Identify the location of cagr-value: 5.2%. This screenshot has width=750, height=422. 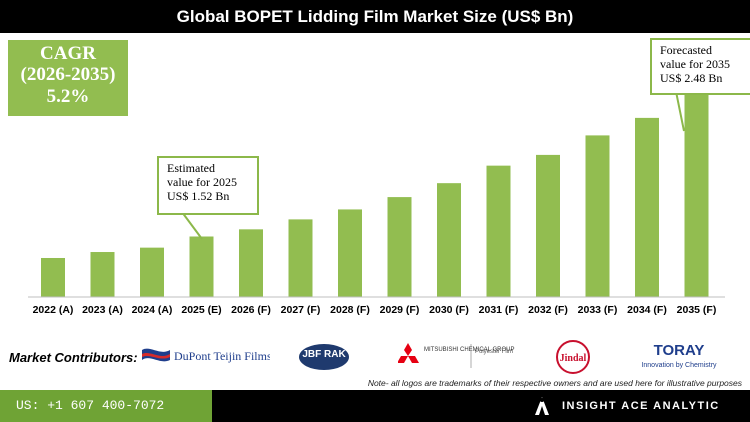
(68, 96).